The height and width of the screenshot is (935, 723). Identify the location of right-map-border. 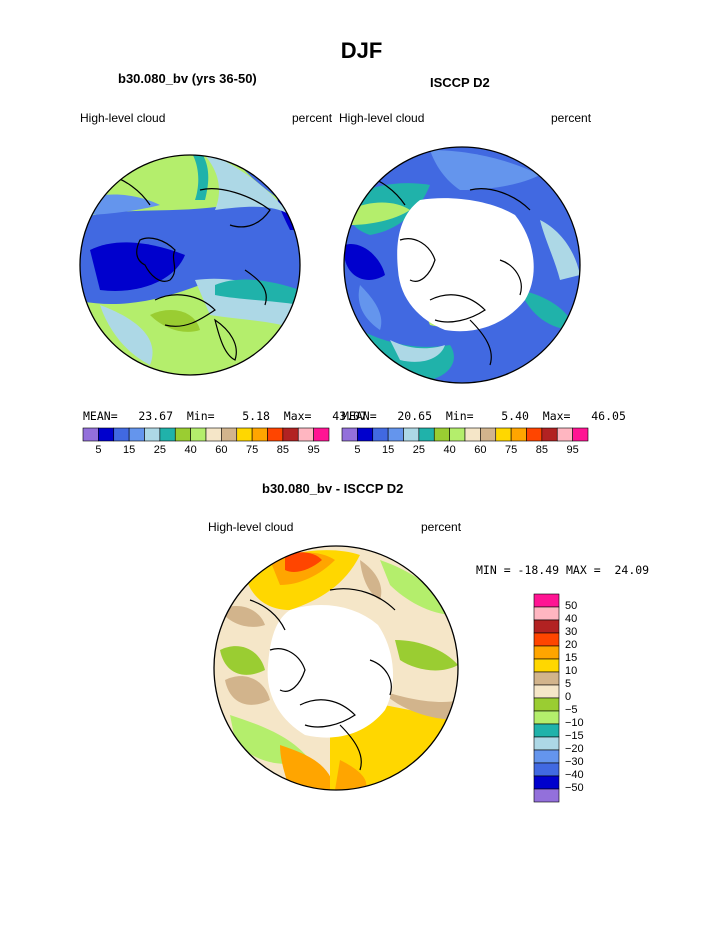
(462, 265).